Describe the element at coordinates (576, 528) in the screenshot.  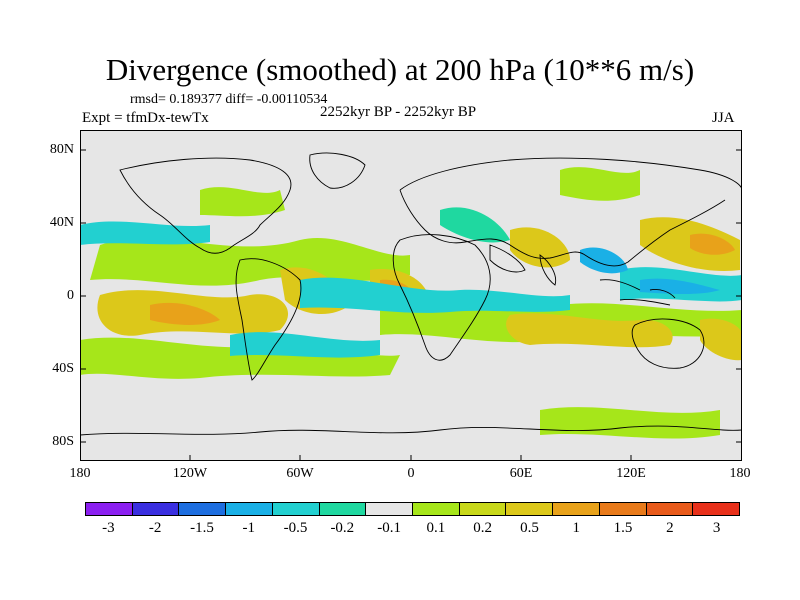
I see `colorbar-label: 1` at that location.